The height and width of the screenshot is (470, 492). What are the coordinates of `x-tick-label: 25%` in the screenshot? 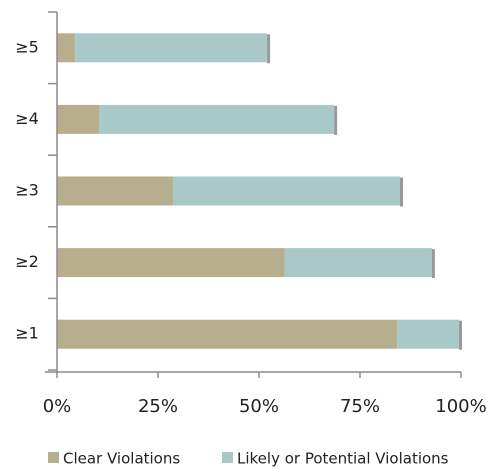 It's located at (158, 406).